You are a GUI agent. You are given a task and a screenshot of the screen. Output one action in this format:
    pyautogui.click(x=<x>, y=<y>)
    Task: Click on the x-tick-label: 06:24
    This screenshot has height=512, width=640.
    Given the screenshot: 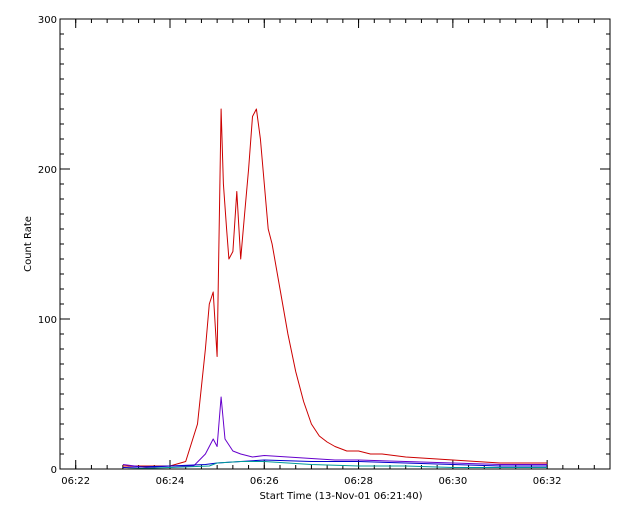 What is the action you would take?
    pyautogui.click(x=170, y=481)
    